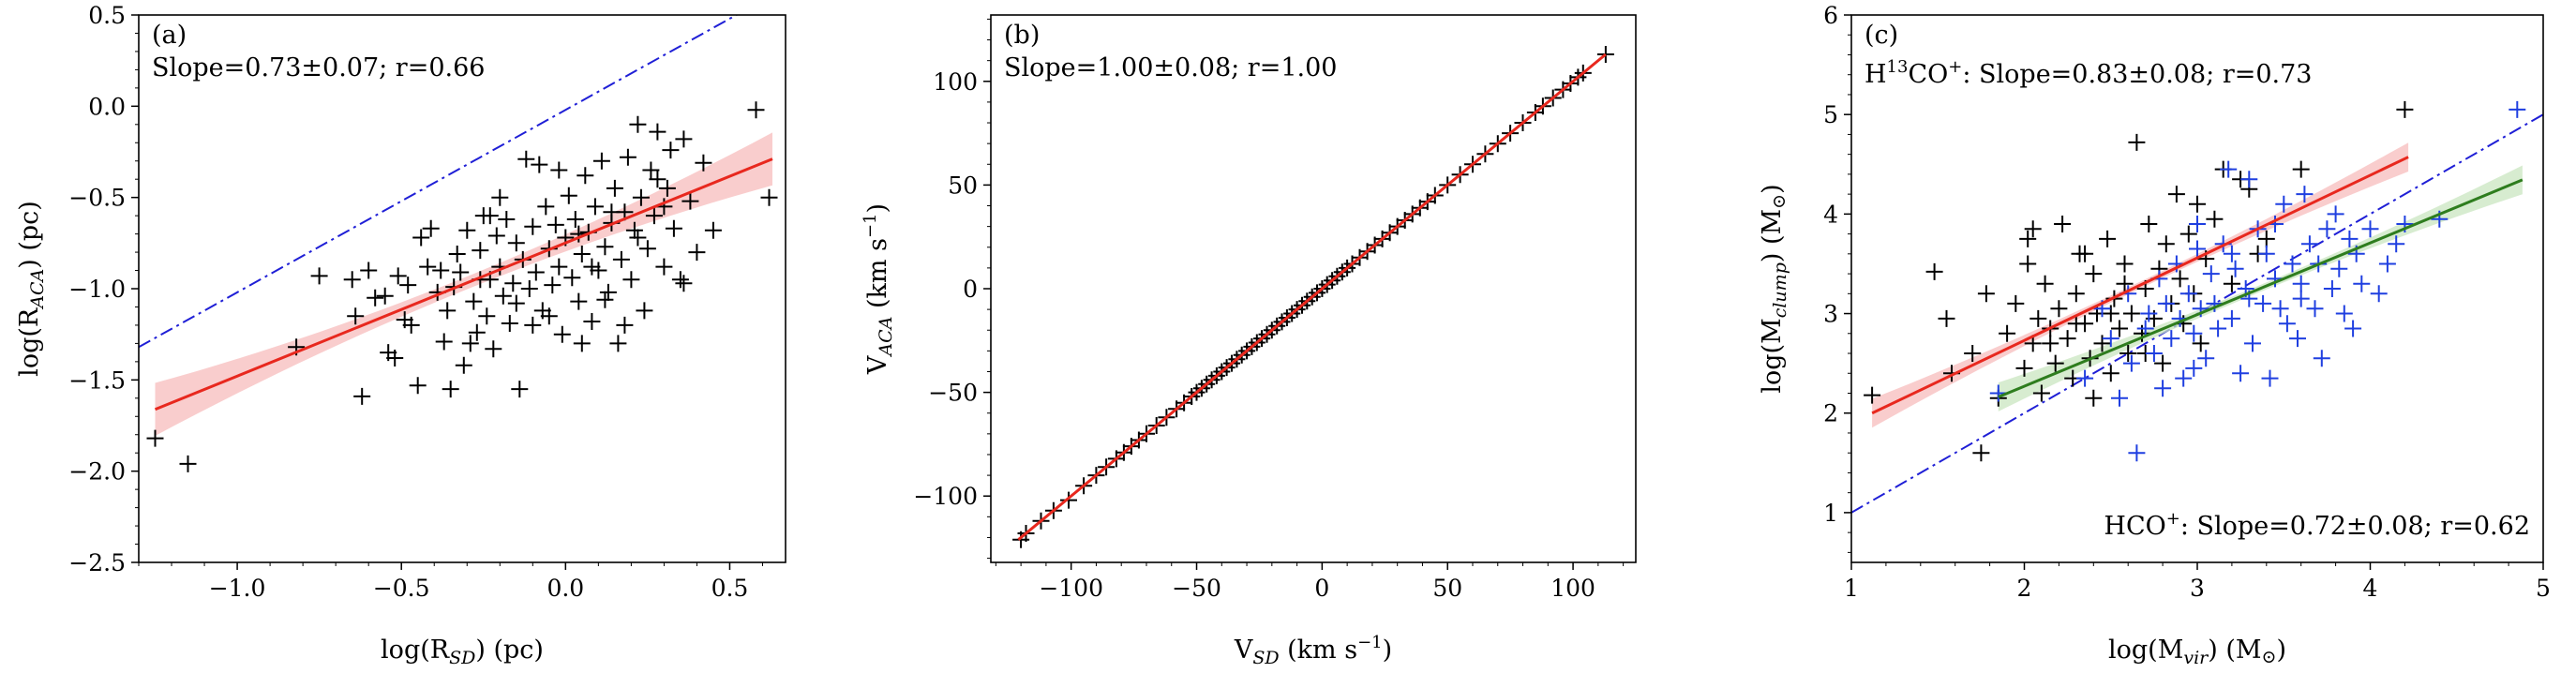  Describe the element at coordinates (2140, 285) in the screenshot. I see `fit-line-H13CO+` at that location.